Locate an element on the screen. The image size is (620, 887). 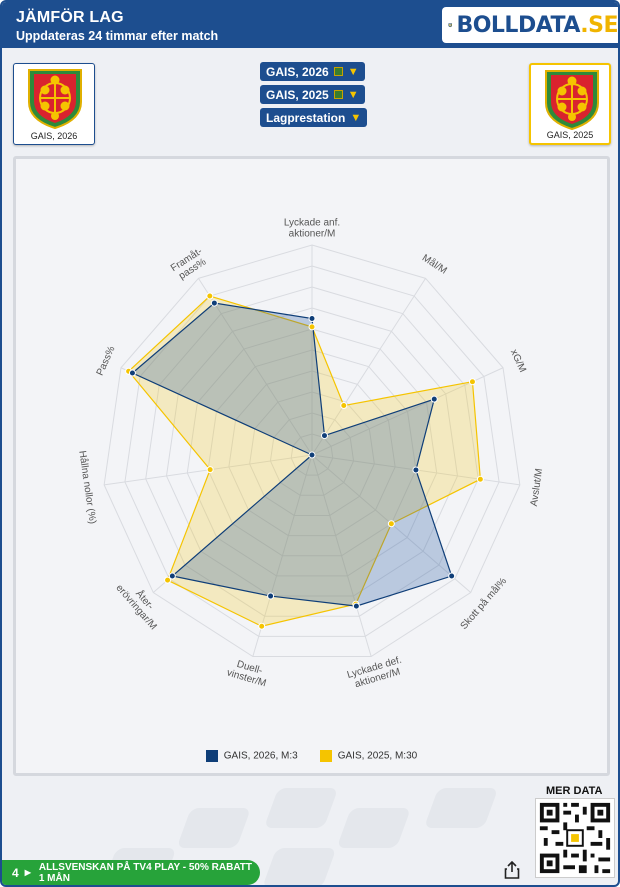
football-icon is located at coordinates (450, 25).